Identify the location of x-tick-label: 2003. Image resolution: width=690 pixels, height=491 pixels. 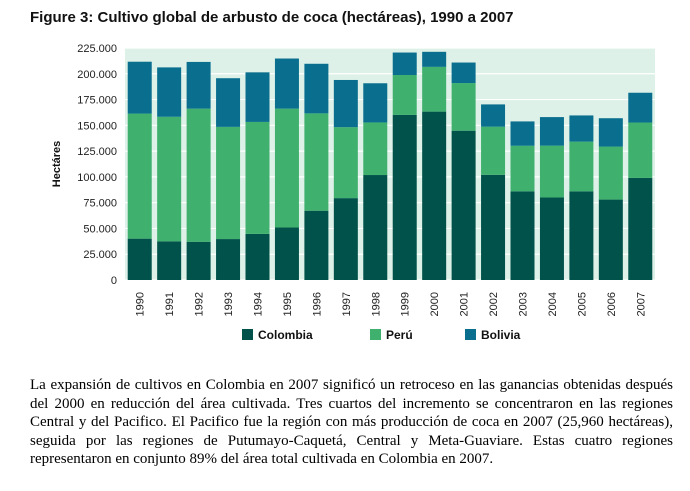
(524, 304).